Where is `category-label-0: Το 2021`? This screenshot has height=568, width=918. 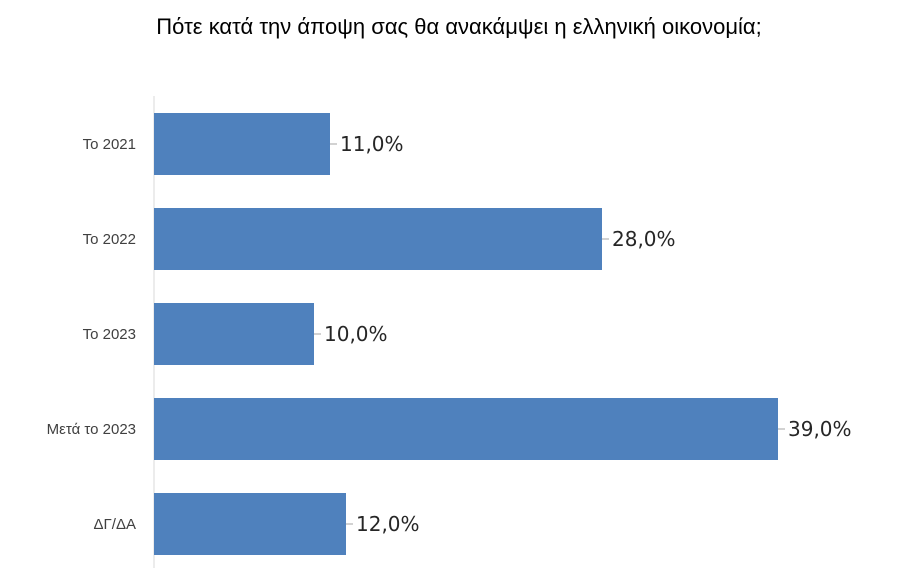 category-label-0: Το 2021 is located at coordinates (109, 144).